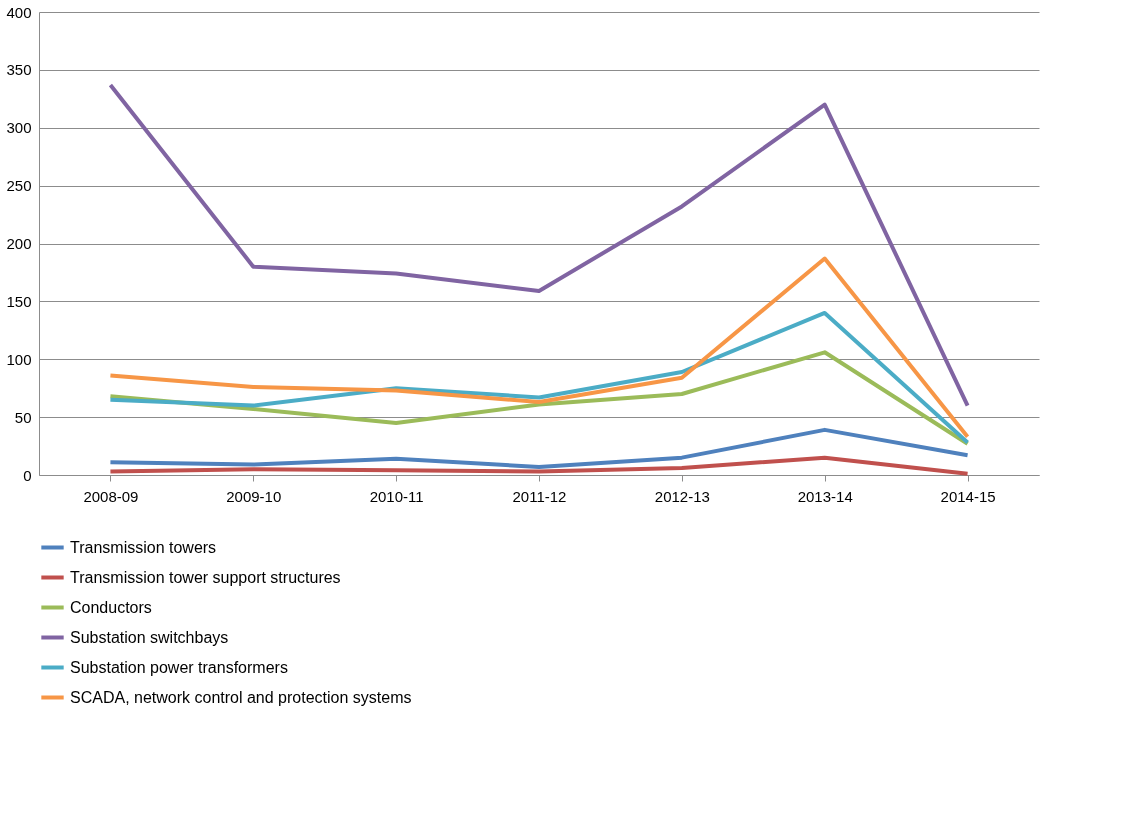 The width and height of the screenshot is (1130, 827). Describe the element at coordinates (143, 547) in the screenshot. I see `legend-label: Transmission towers` at that location.